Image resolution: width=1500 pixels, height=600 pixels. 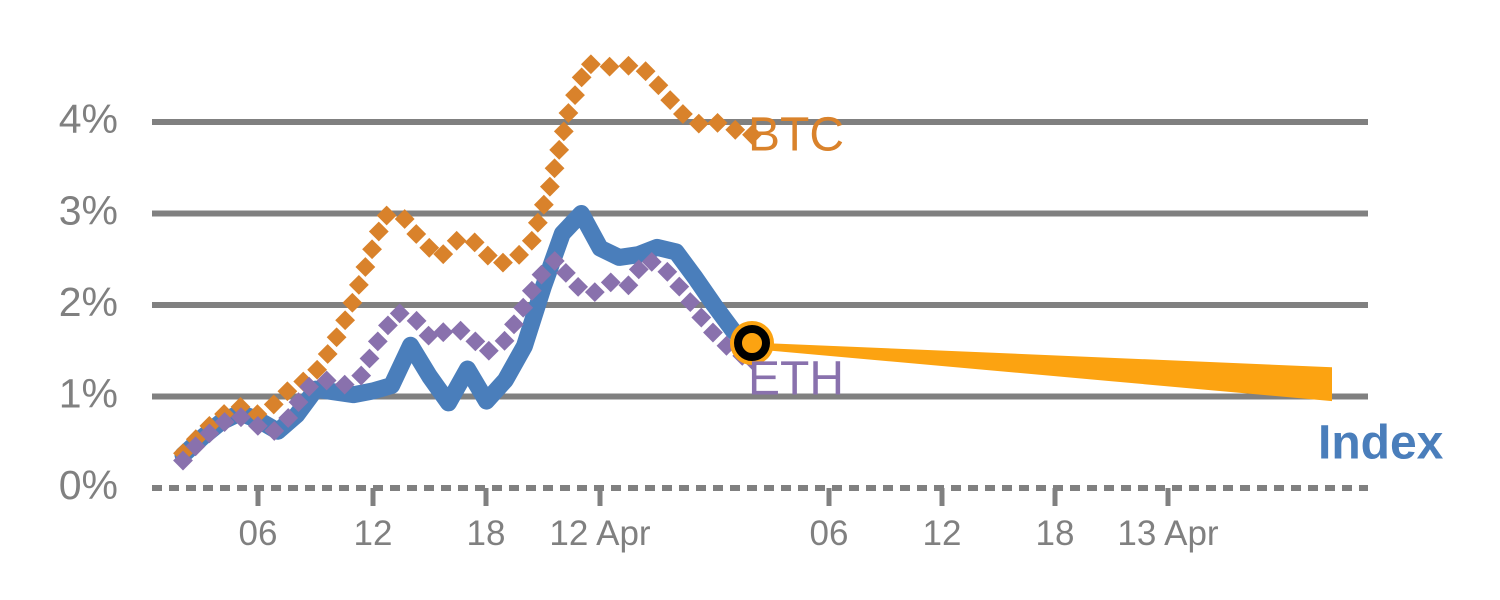 What do you see at coordinates (796, 379) in the screenshot?
I see `series-label-eth: ETH` at bounding box center [796, 379].